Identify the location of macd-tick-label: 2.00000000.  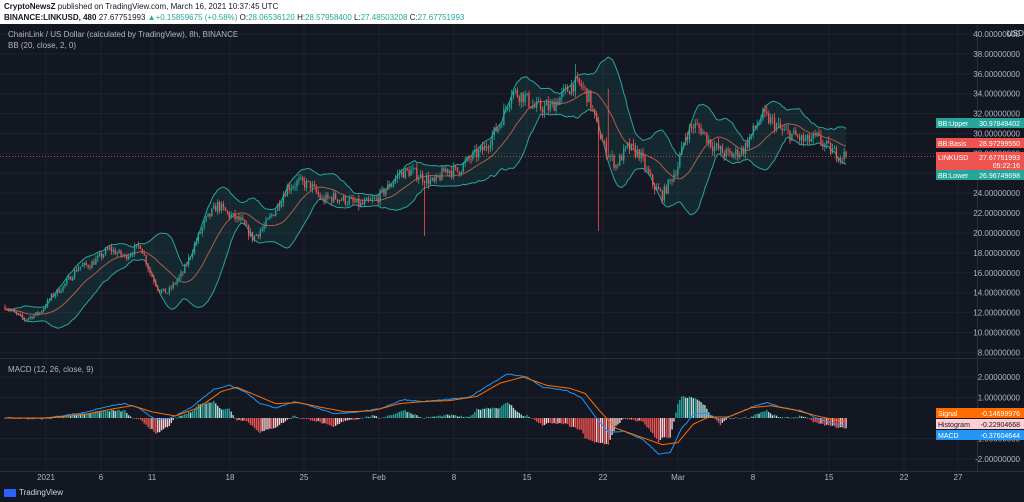
(999, 377).